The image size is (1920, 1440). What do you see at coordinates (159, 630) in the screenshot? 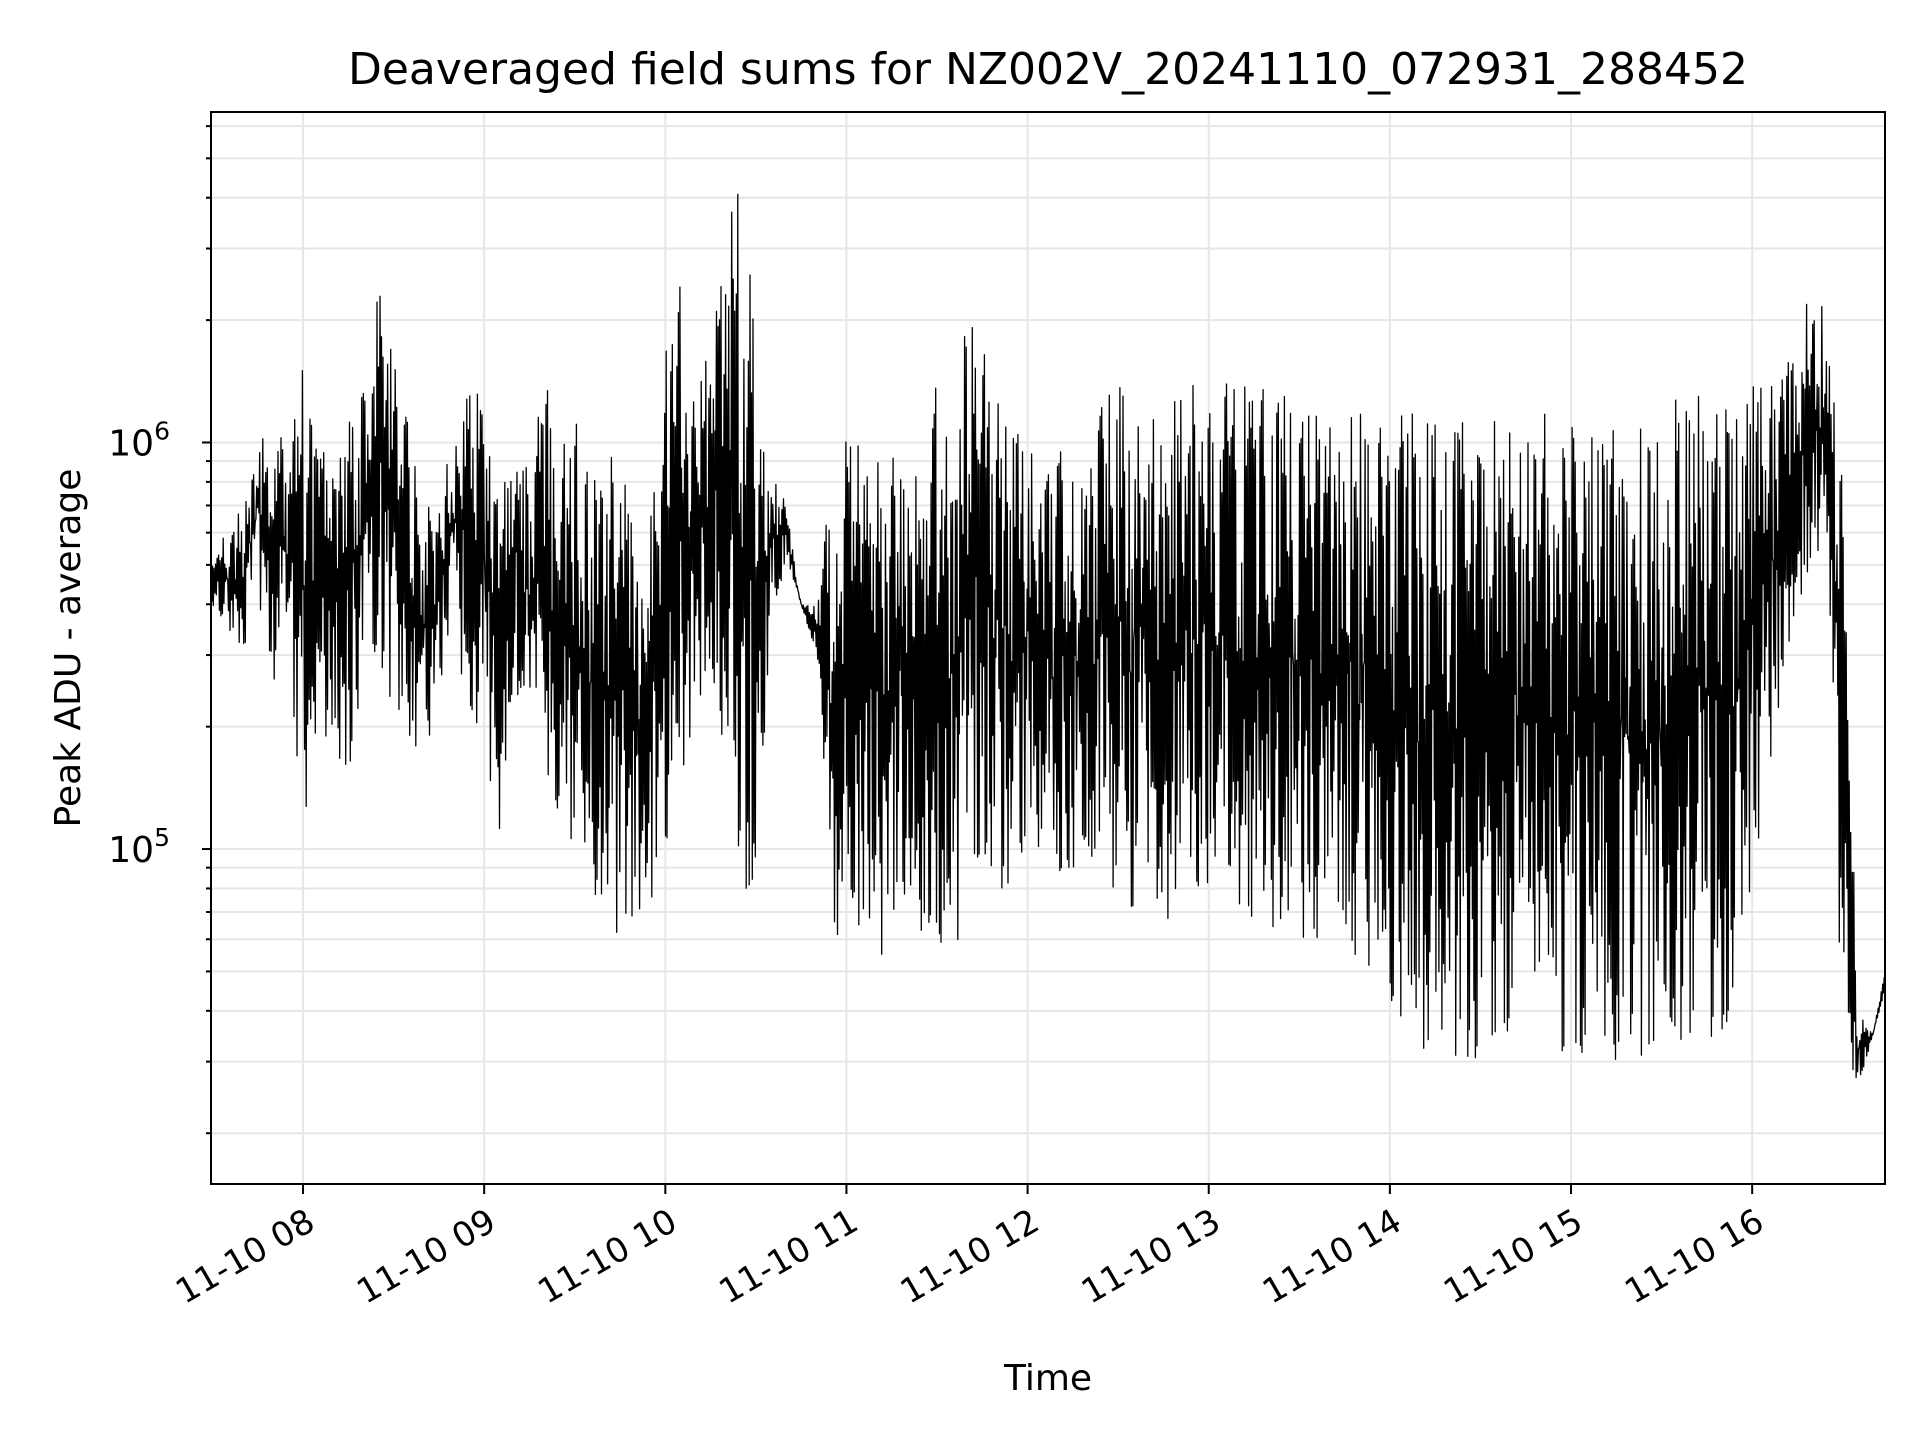
I see `y-axis: 10⁵ 10⁶` at bounding box center [159, 630].